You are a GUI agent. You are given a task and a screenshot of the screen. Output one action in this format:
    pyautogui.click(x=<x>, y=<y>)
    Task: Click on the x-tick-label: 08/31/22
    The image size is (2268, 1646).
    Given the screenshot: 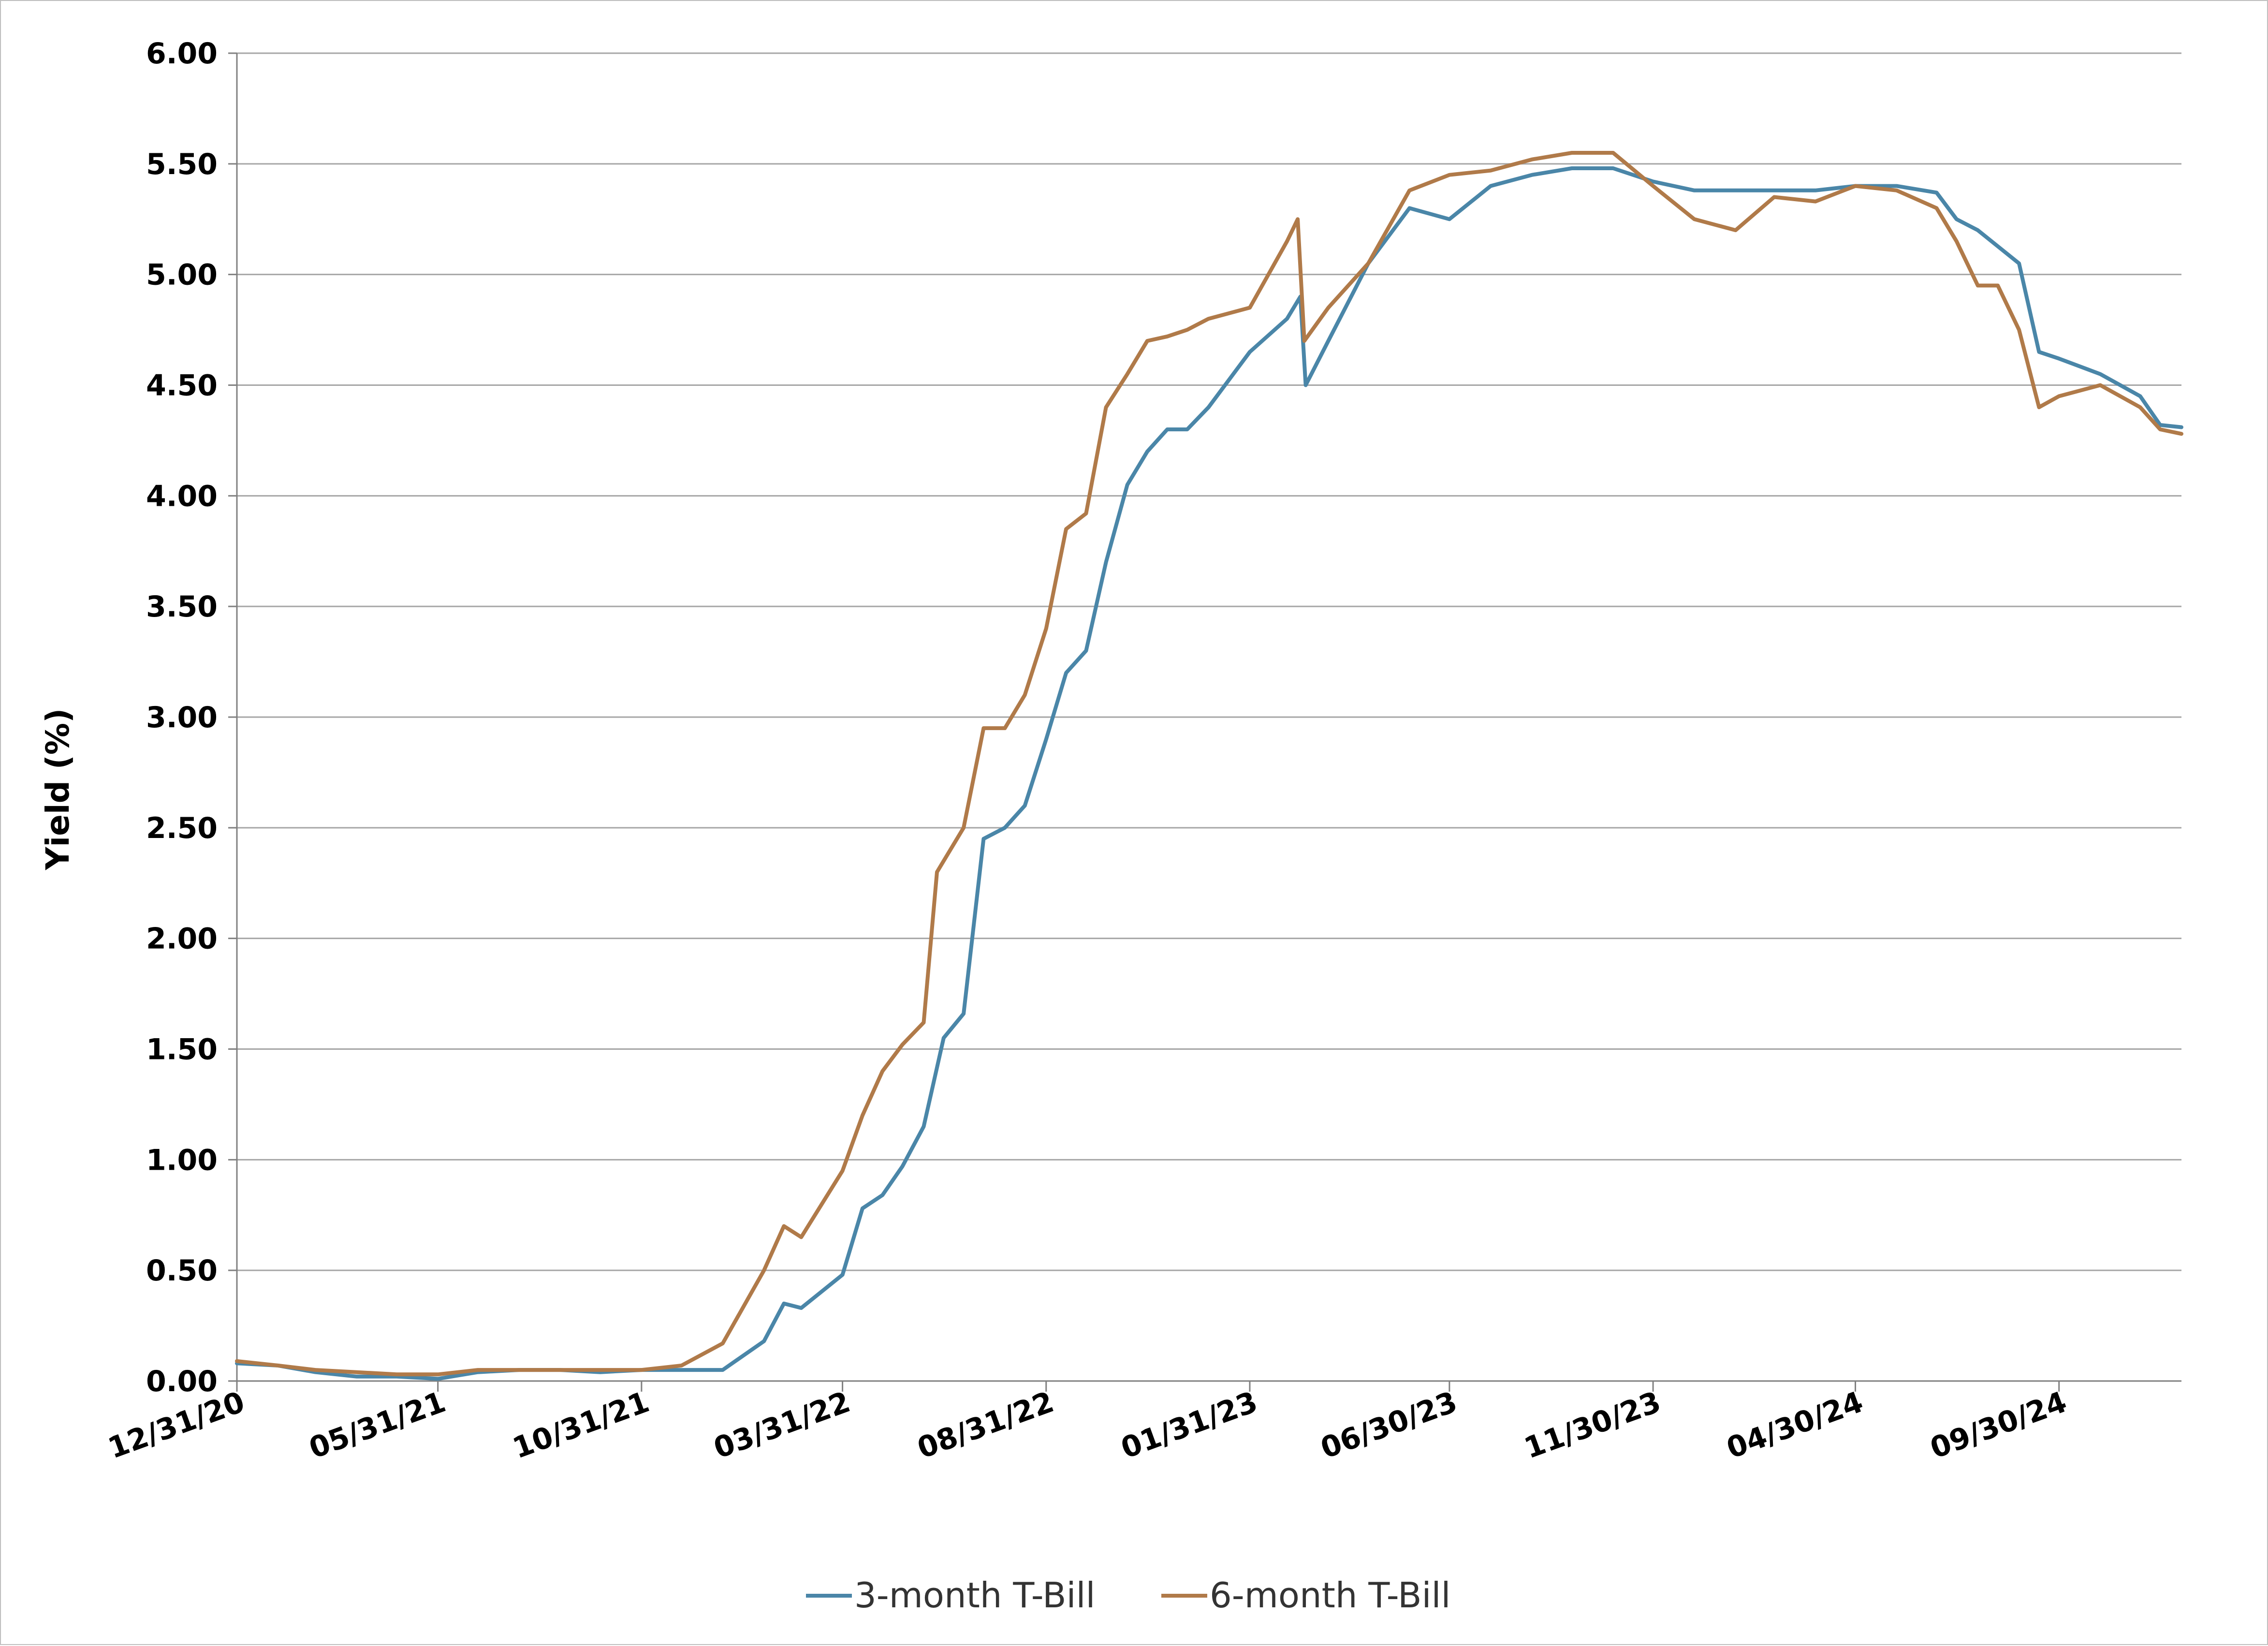 What is the action you would take?
    pyautogui.click(x=985, y=1425)
    